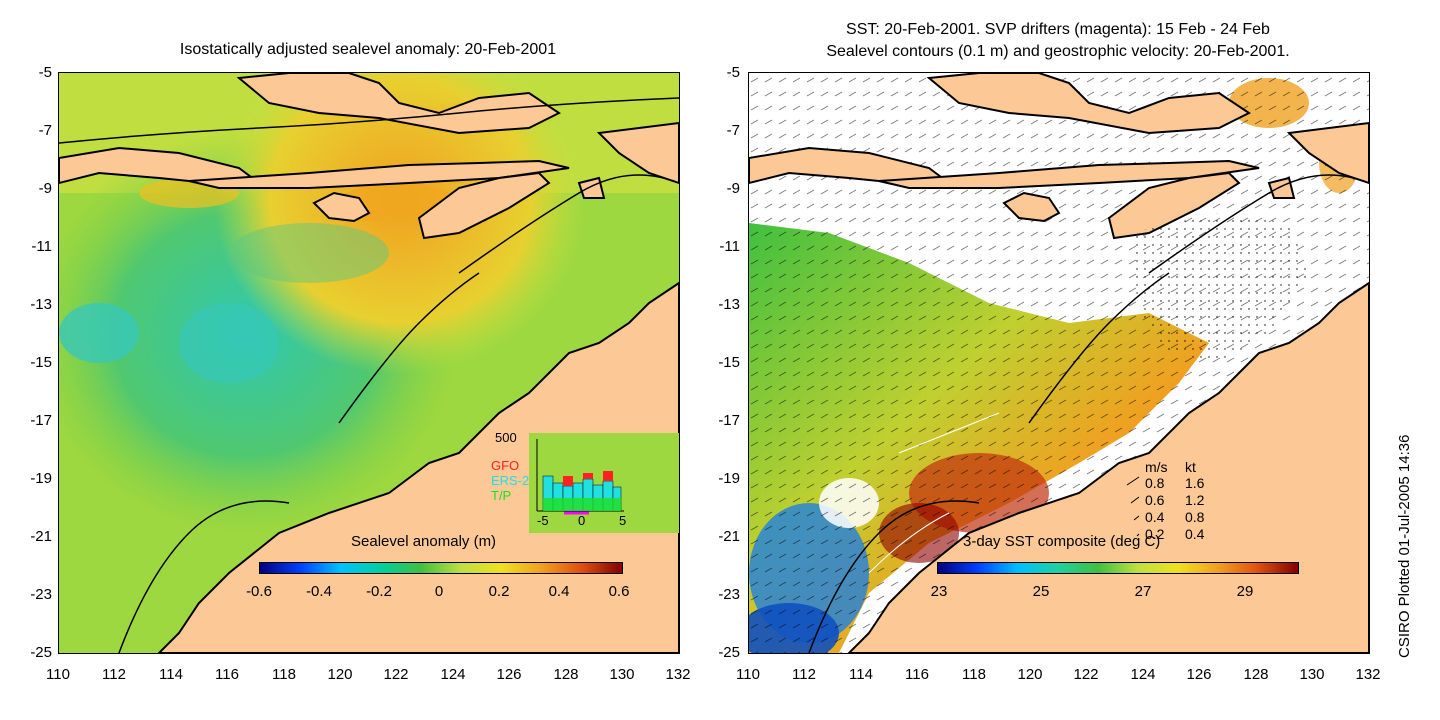 The height and width of the screenshot is (720, 1440). Describe the element at coordinates (396, 674) in the screenshot. I see `left-xtick: 122` at that location.